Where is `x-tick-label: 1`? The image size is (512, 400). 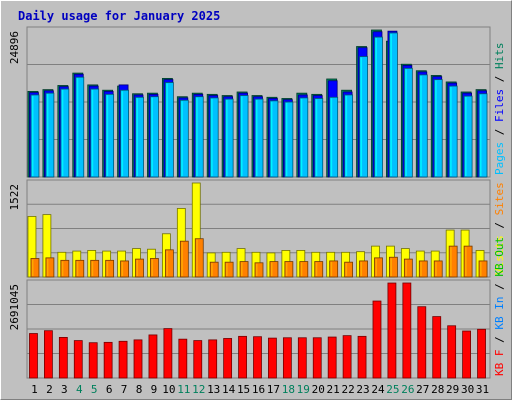 x-tick-label: 1 is located at coordinates (34, 389).